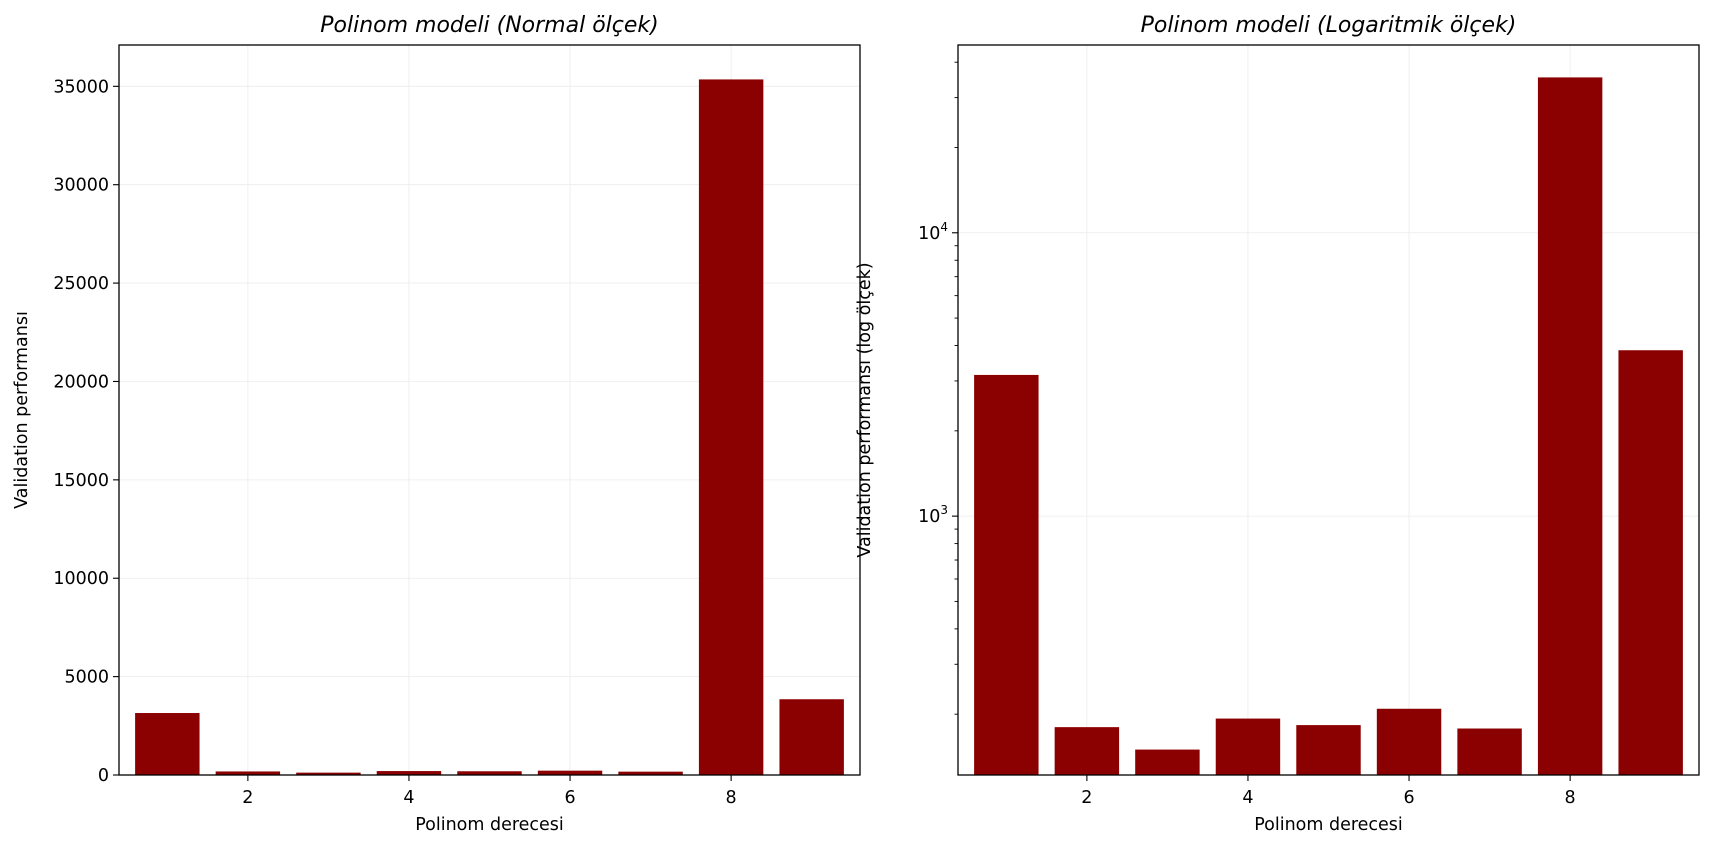 This screenshot has height=849, width=1713. Describe the element at coordinates (865, 409) in the screenshot. I see `y-axis-label: Validation performansı (log ölçek)` at that location.